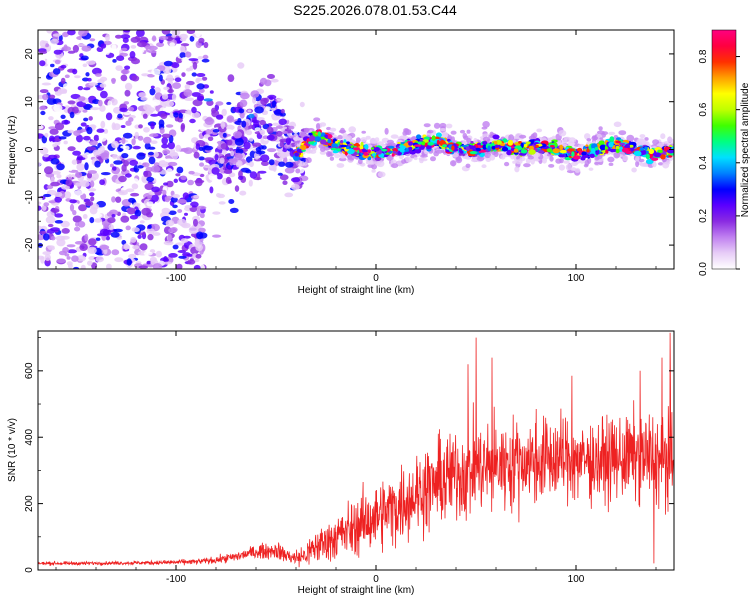  I want to click on spectrogram-y-label: Frequency (Hz), so click(12, 150).